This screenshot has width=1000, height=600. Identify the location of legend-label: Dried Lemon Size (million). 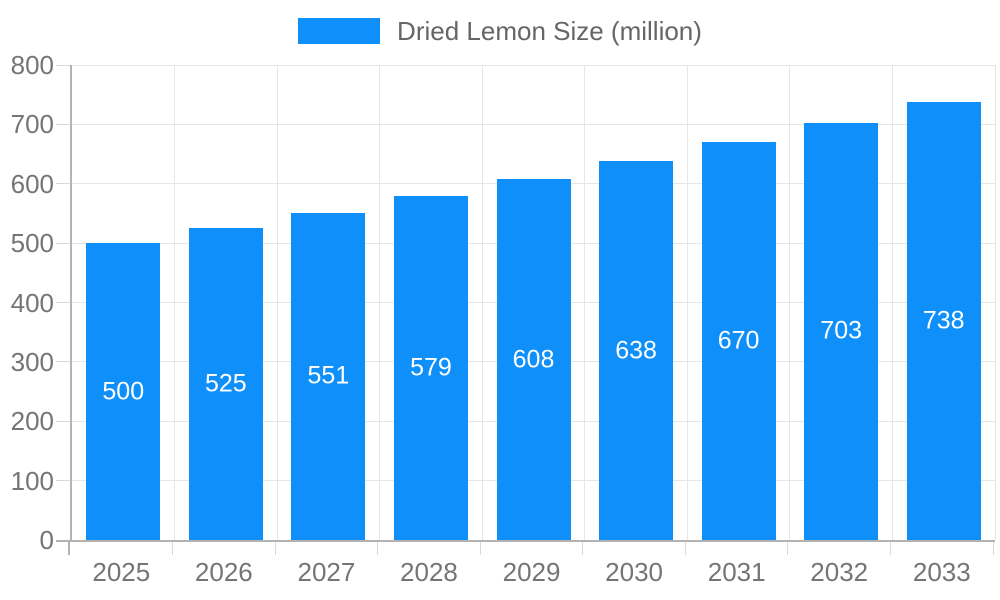
(549, 31).